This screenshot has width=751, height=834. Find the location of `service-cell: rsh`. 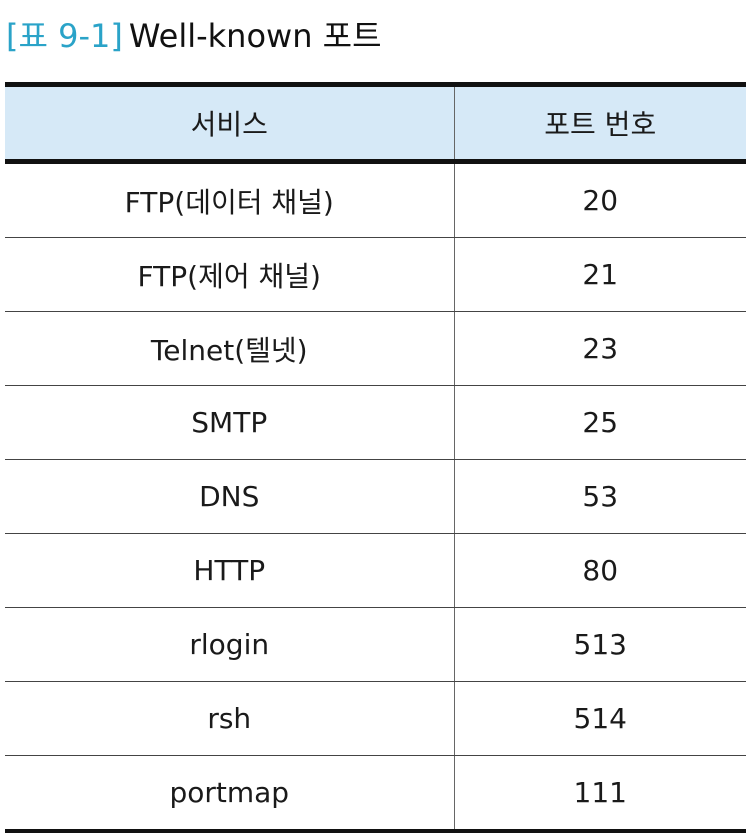

service-cell: rsh is located at coordinates (230, 718).